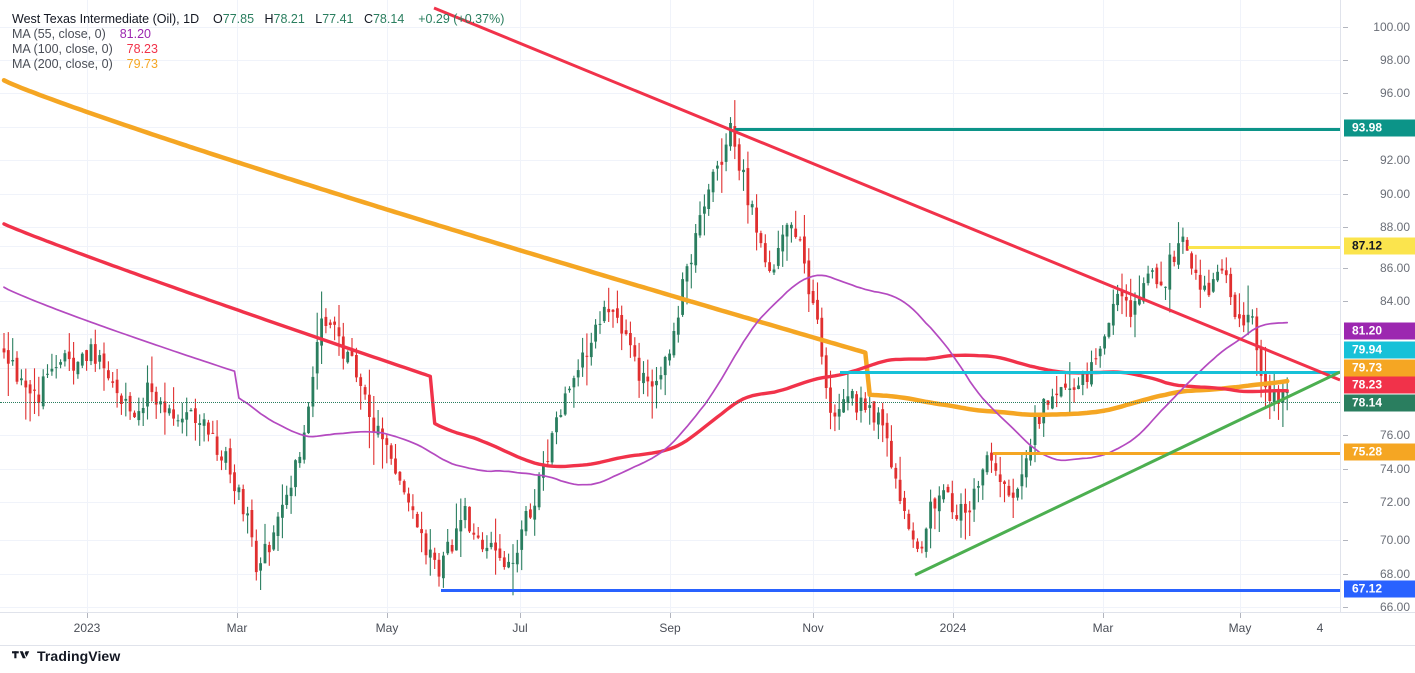 The width and height of the screenshot is (1415, 673). I want to click on price-tick: 66.00, so click(1394, 607).